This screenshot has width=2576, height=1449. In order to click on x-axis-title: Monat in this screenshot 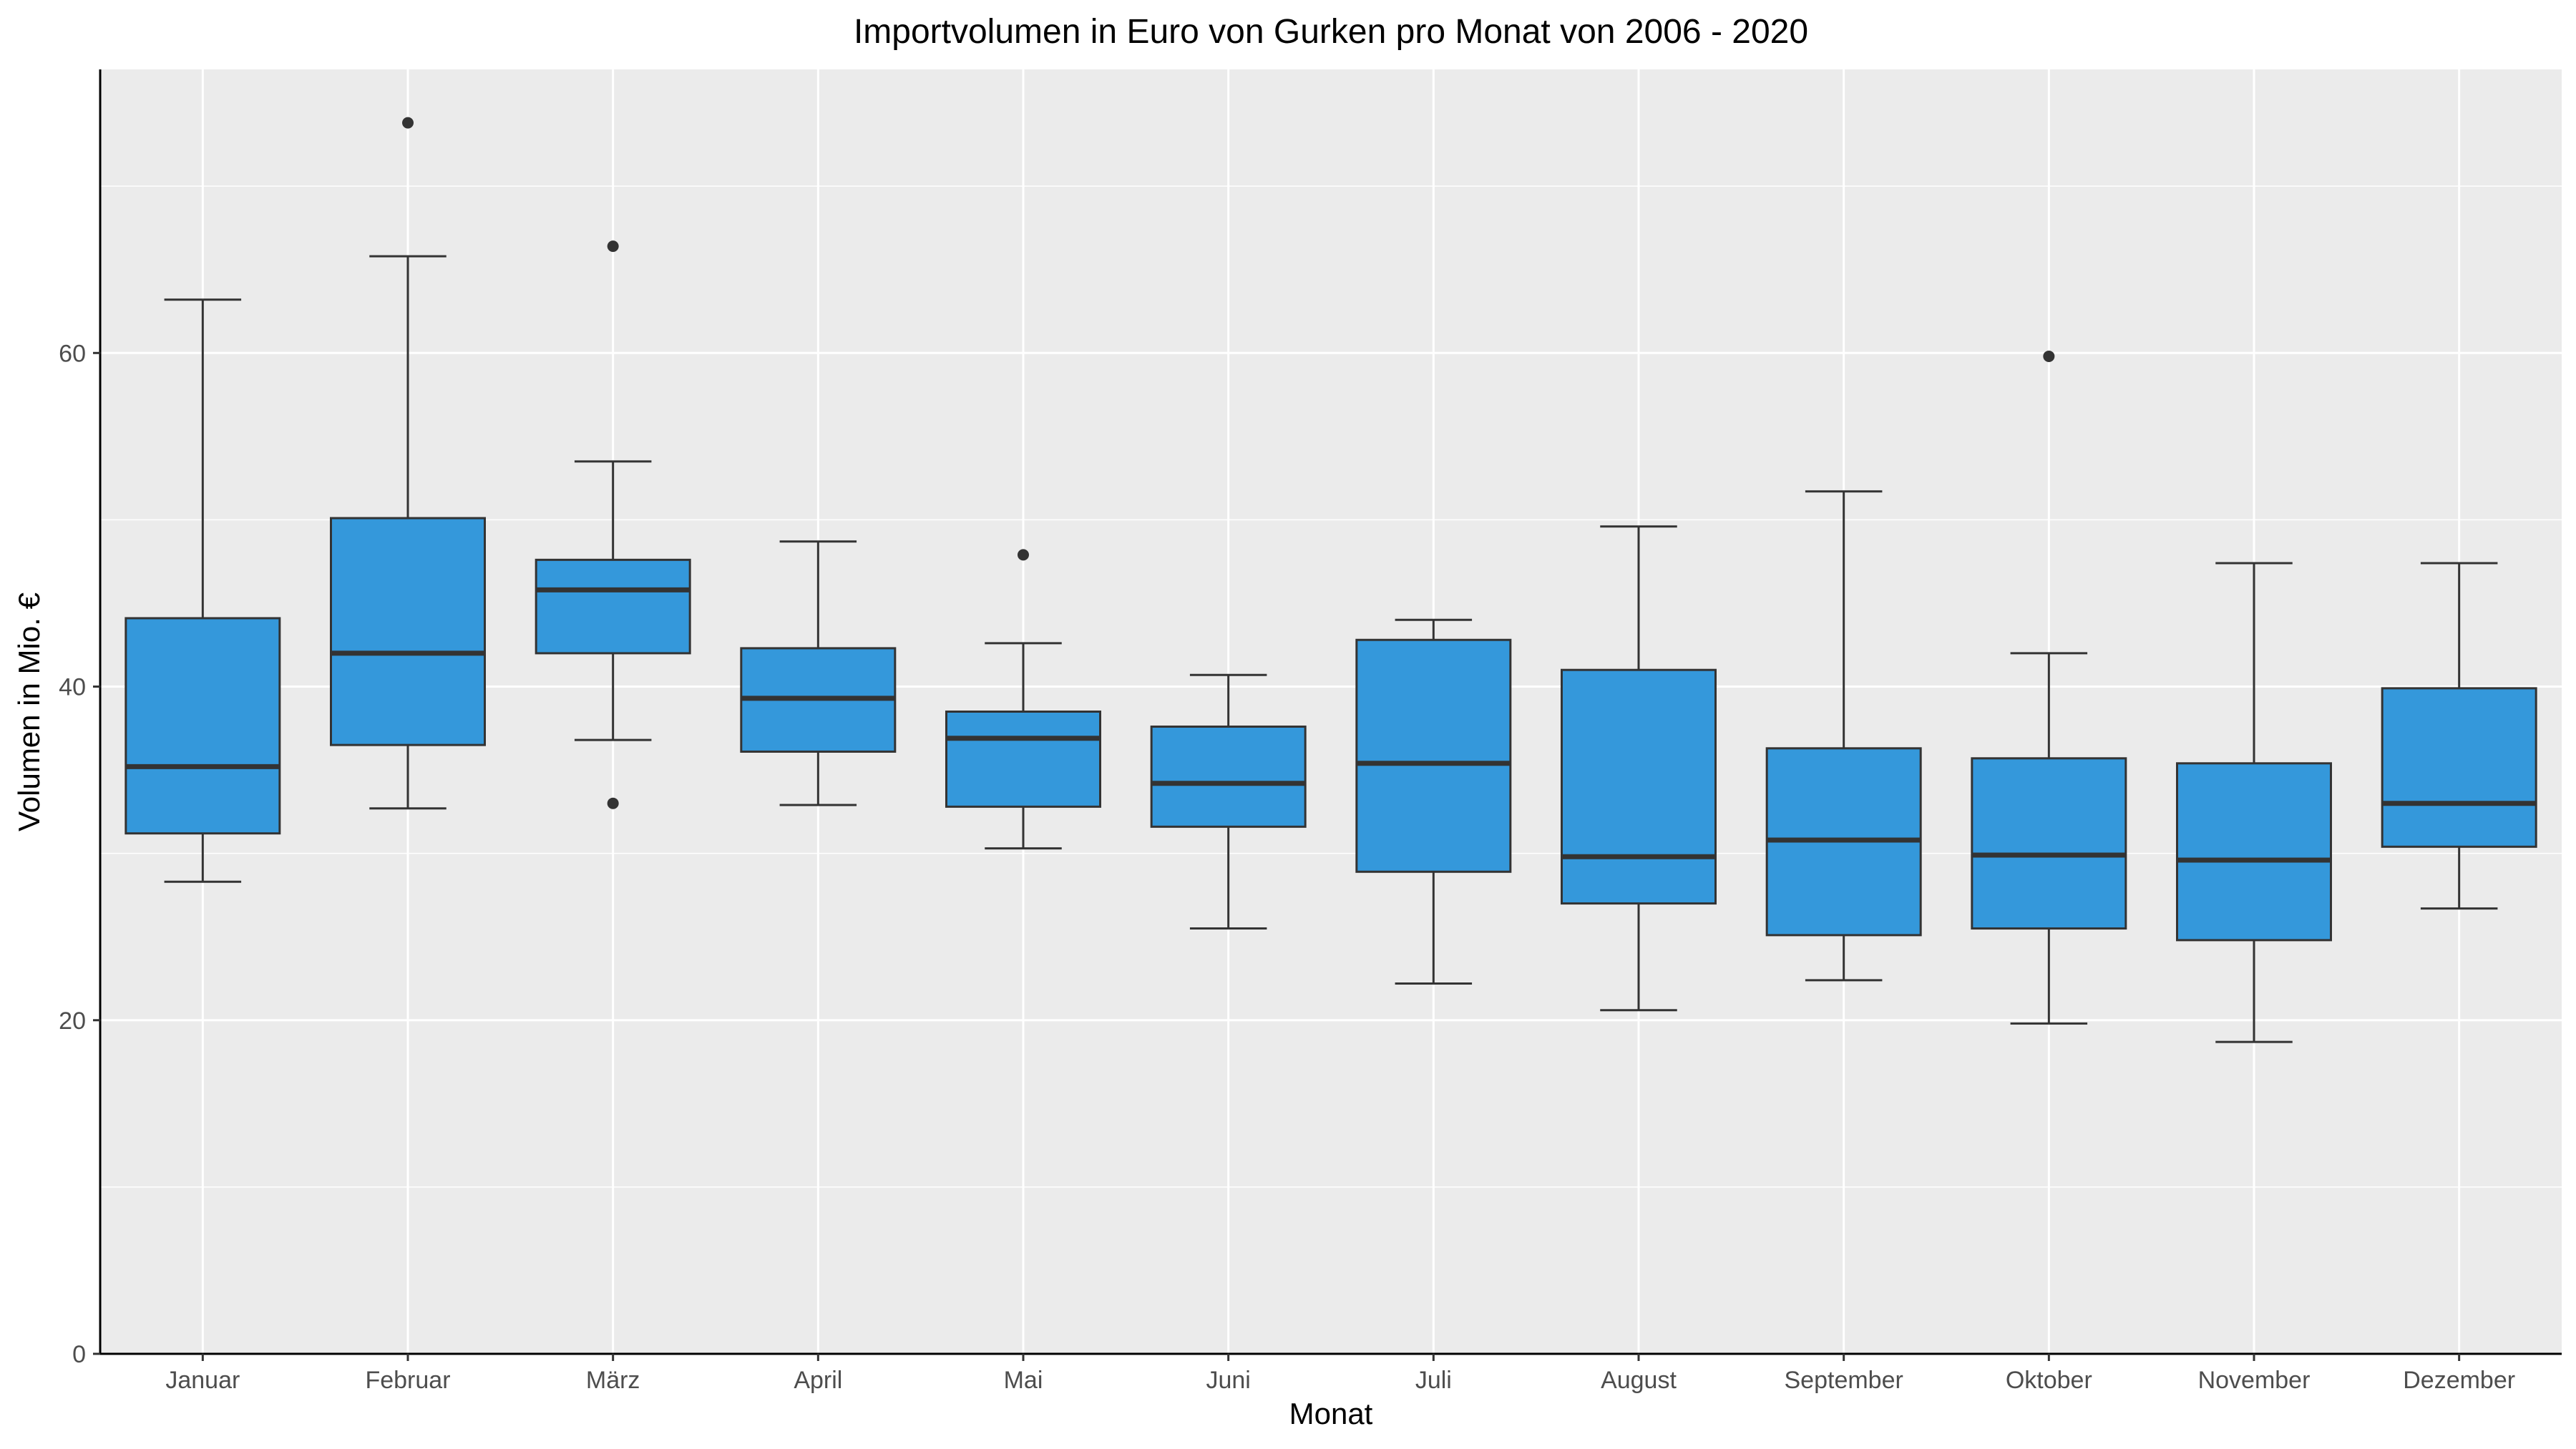, I will do `click(1331, 1413)`.